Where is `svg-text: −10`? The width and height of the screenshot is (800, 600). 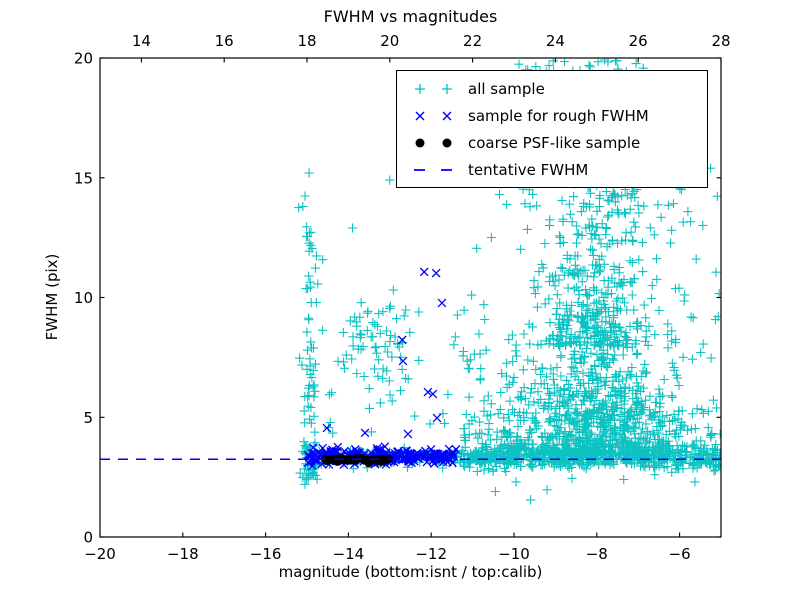 svg-text: −10 is located at coordinates (514, 554).